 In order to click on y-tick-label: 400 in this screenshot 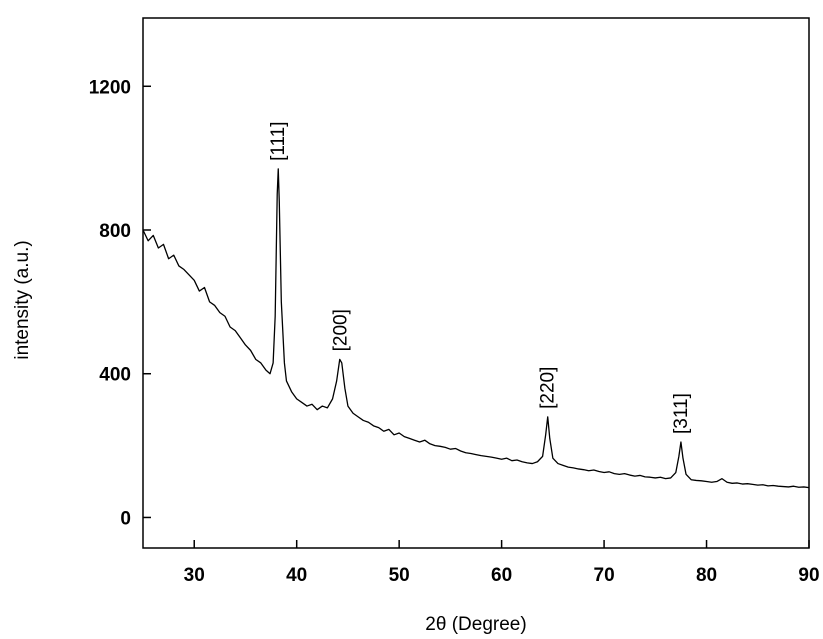, I will do `click(115, 375)`.